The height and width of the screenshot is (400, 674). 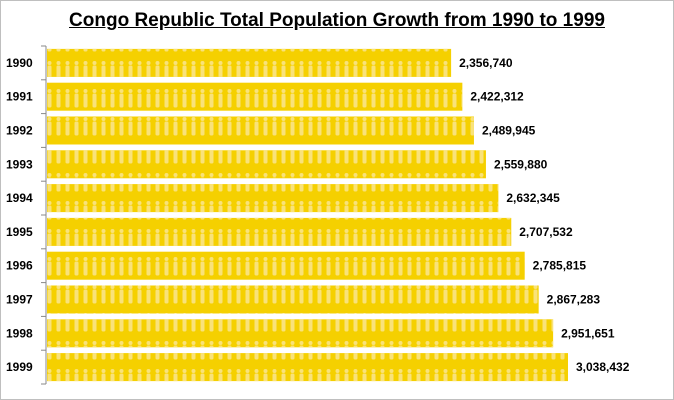 I want to click on y-tick-label: 1991, so click(x=19, y=97).